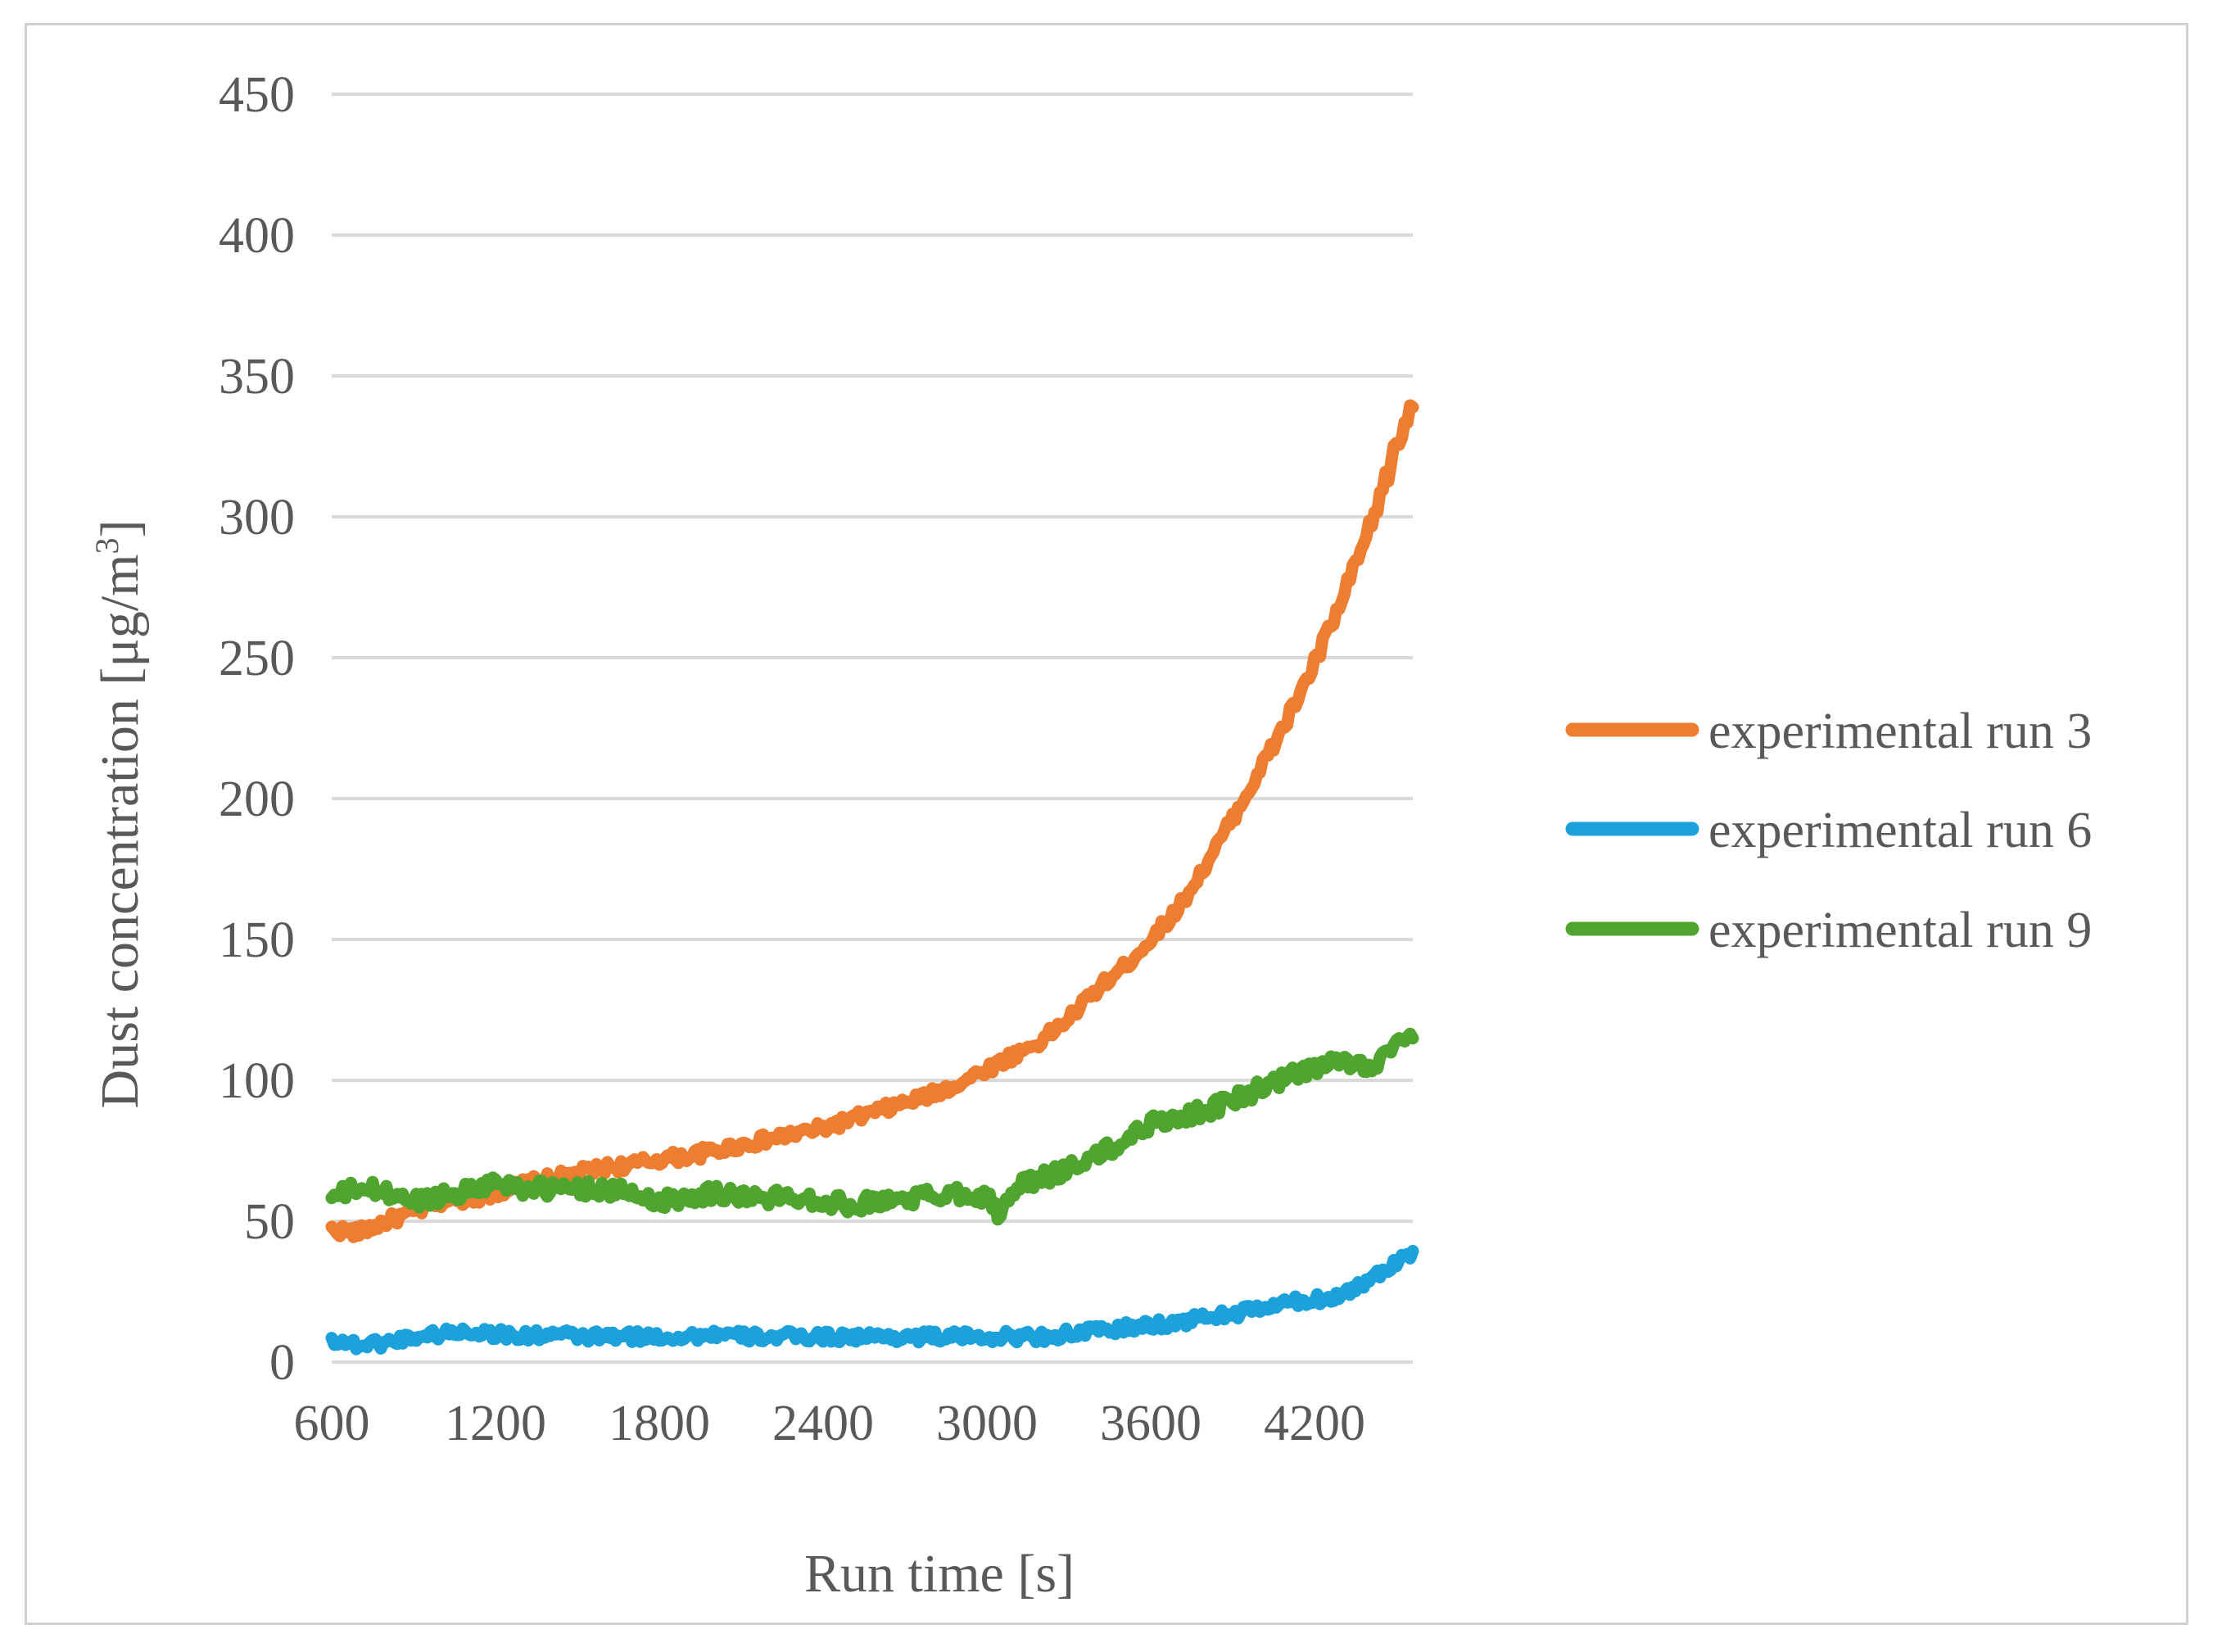 The image size is (2222, 1652). Describe the element at coordinates (257, 377) in the screenshot. I see `y-tick-label: 350` at that location.